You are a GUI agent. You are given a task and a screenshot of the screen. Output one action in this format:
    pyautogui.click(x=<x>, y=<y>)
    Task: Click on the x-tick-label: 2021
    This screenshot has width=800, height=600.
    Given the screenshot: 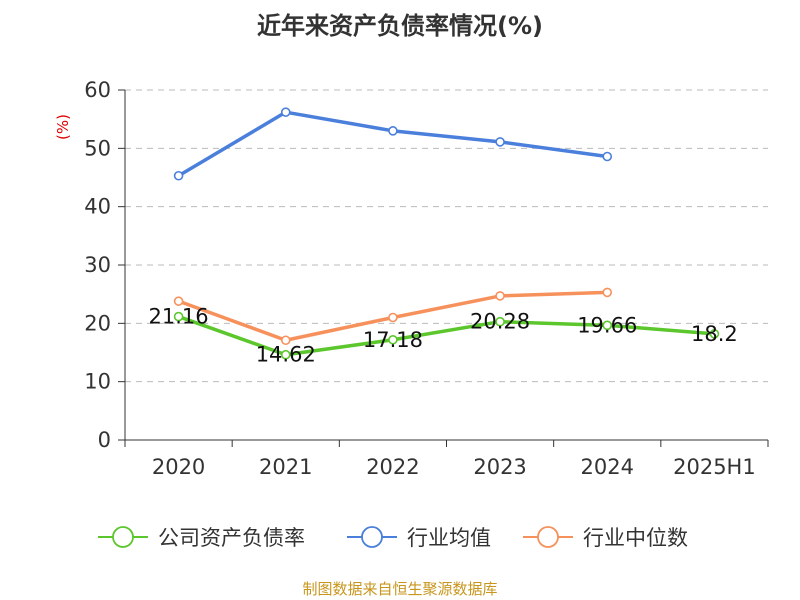 What is the action you would take?
    pyautogui.click(x=285, y=467)
    